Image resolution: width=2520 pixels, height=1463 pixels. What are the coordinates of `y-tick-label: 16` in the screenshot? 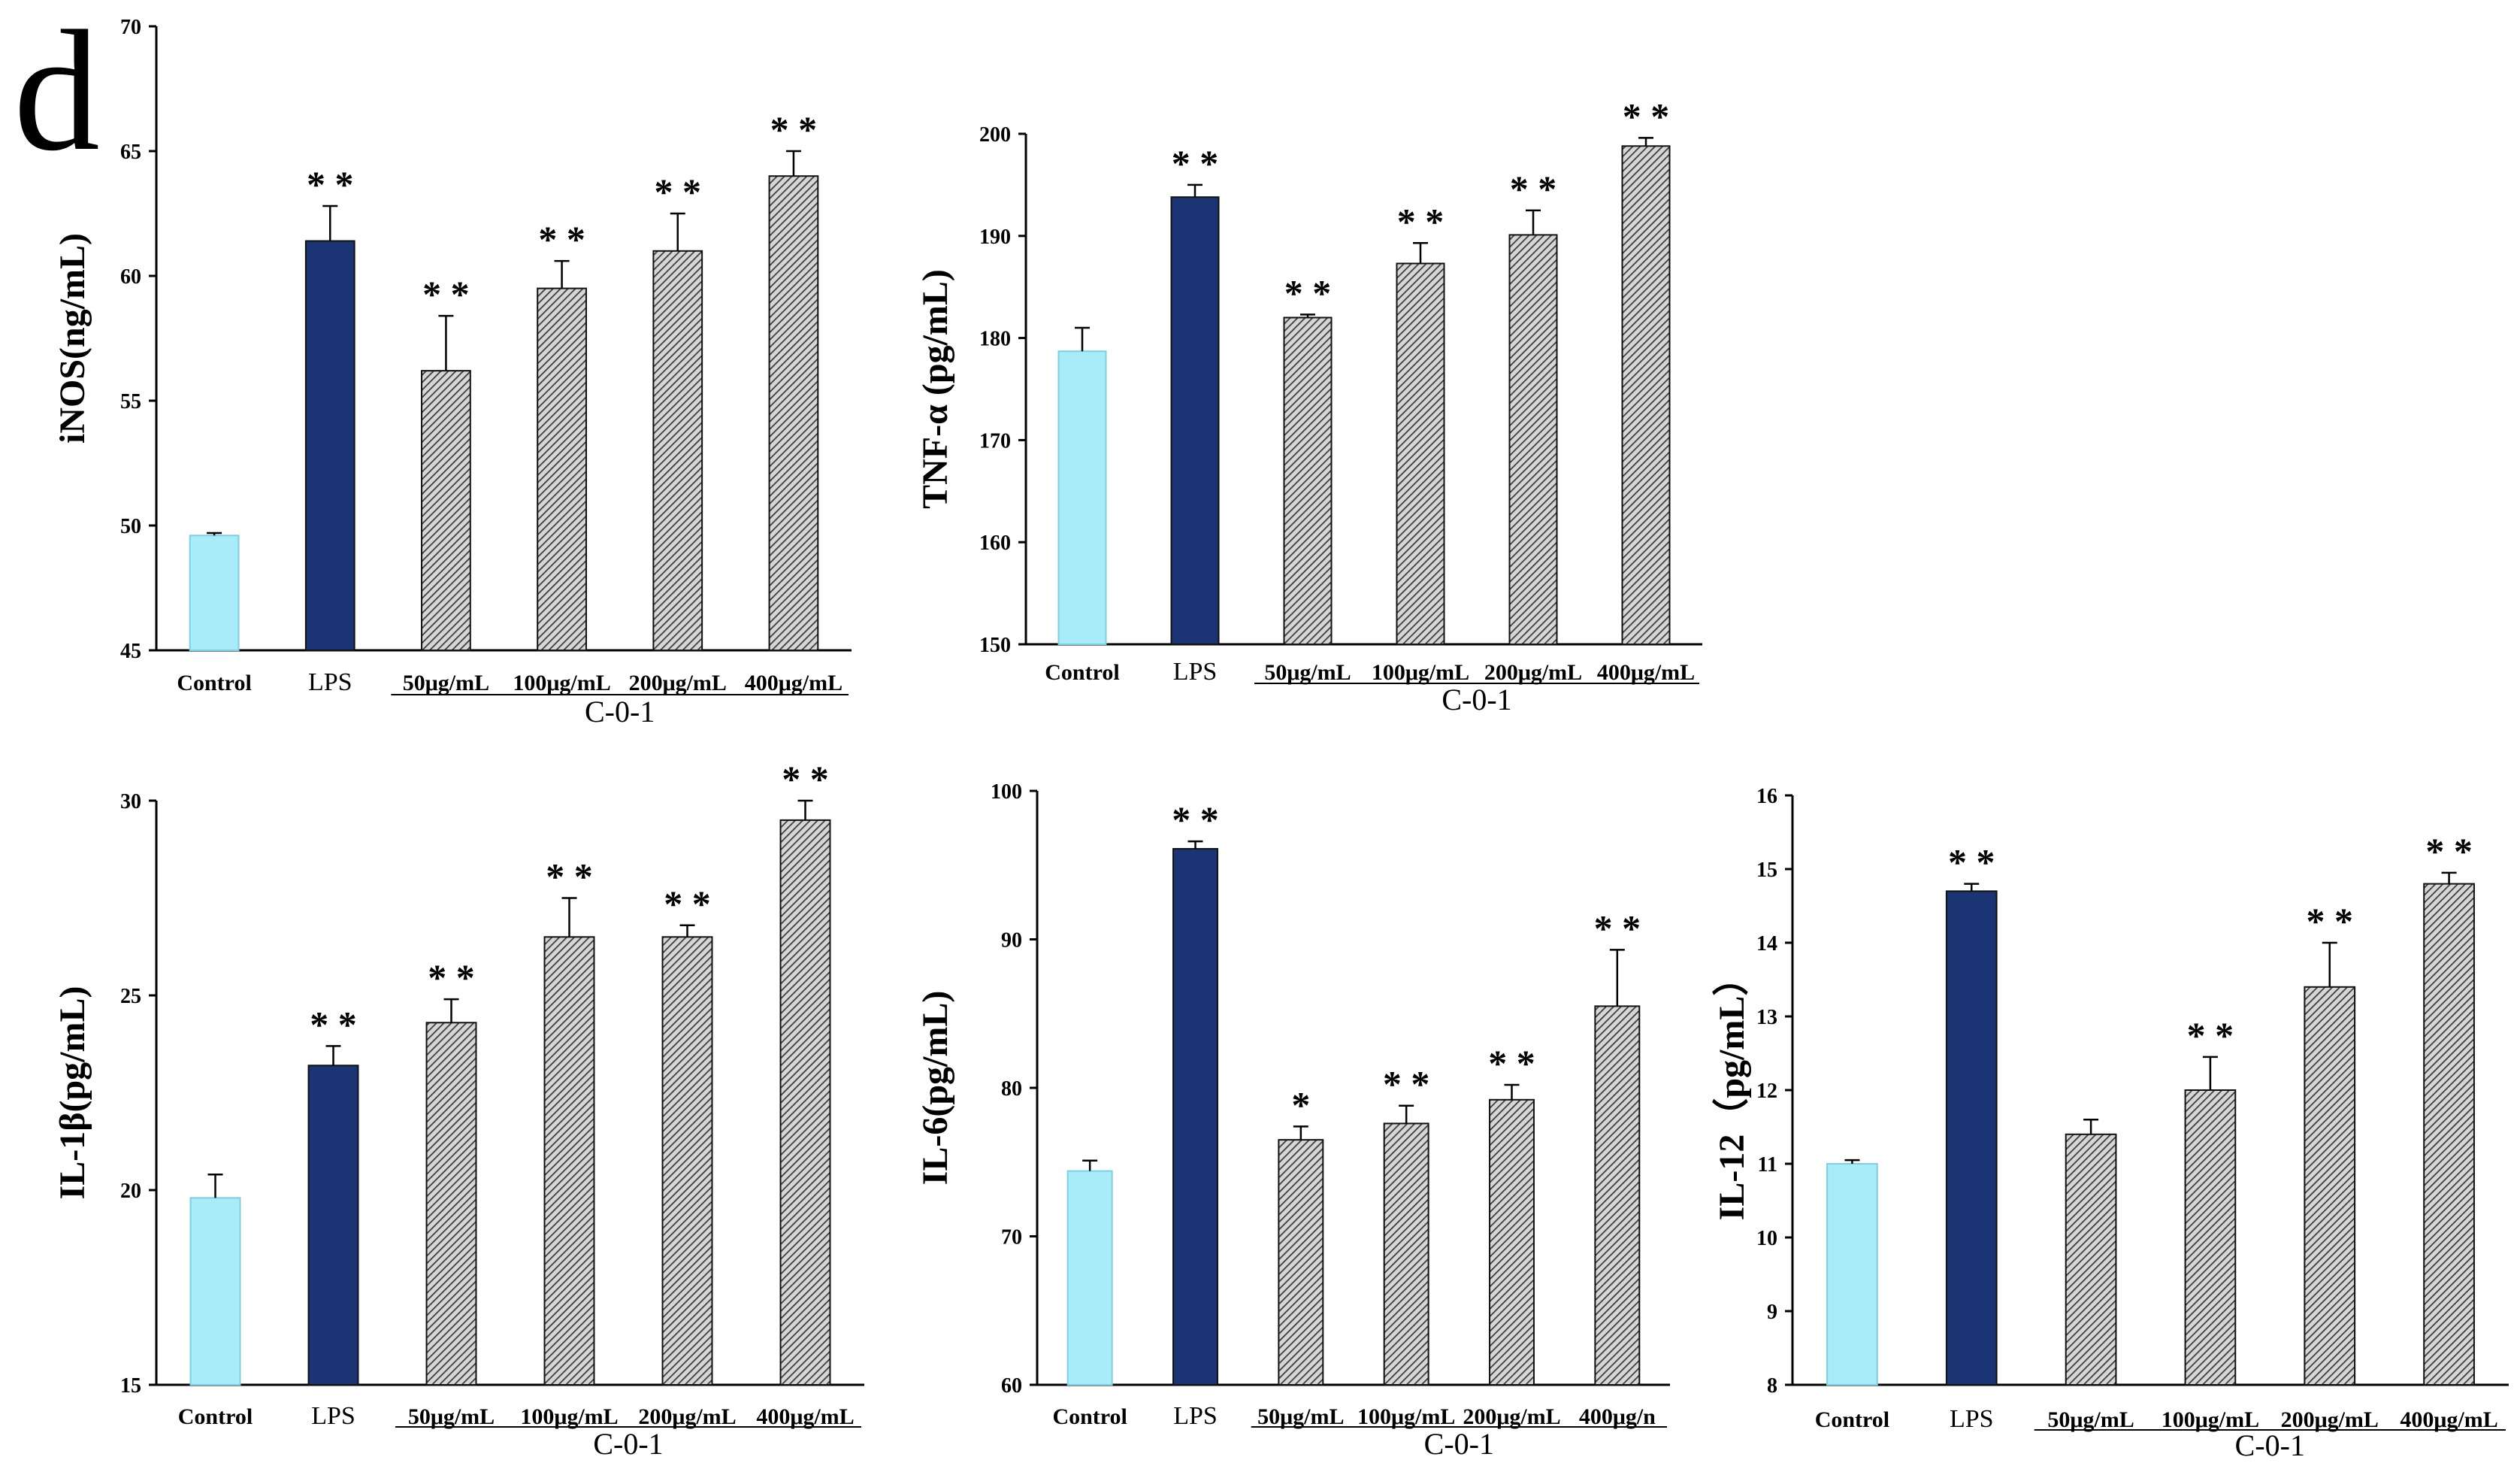 It's located at (1766, 796).